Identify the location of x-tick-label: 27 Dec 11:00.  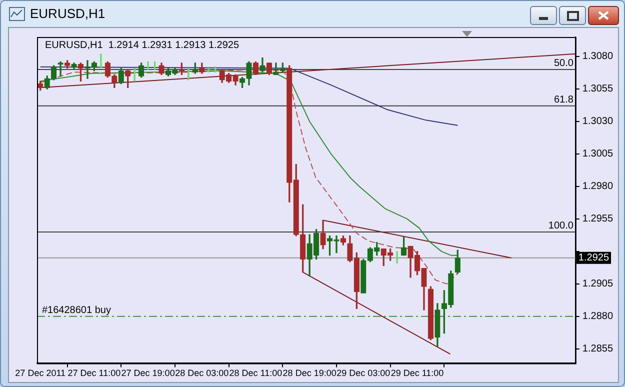
(94, 373).